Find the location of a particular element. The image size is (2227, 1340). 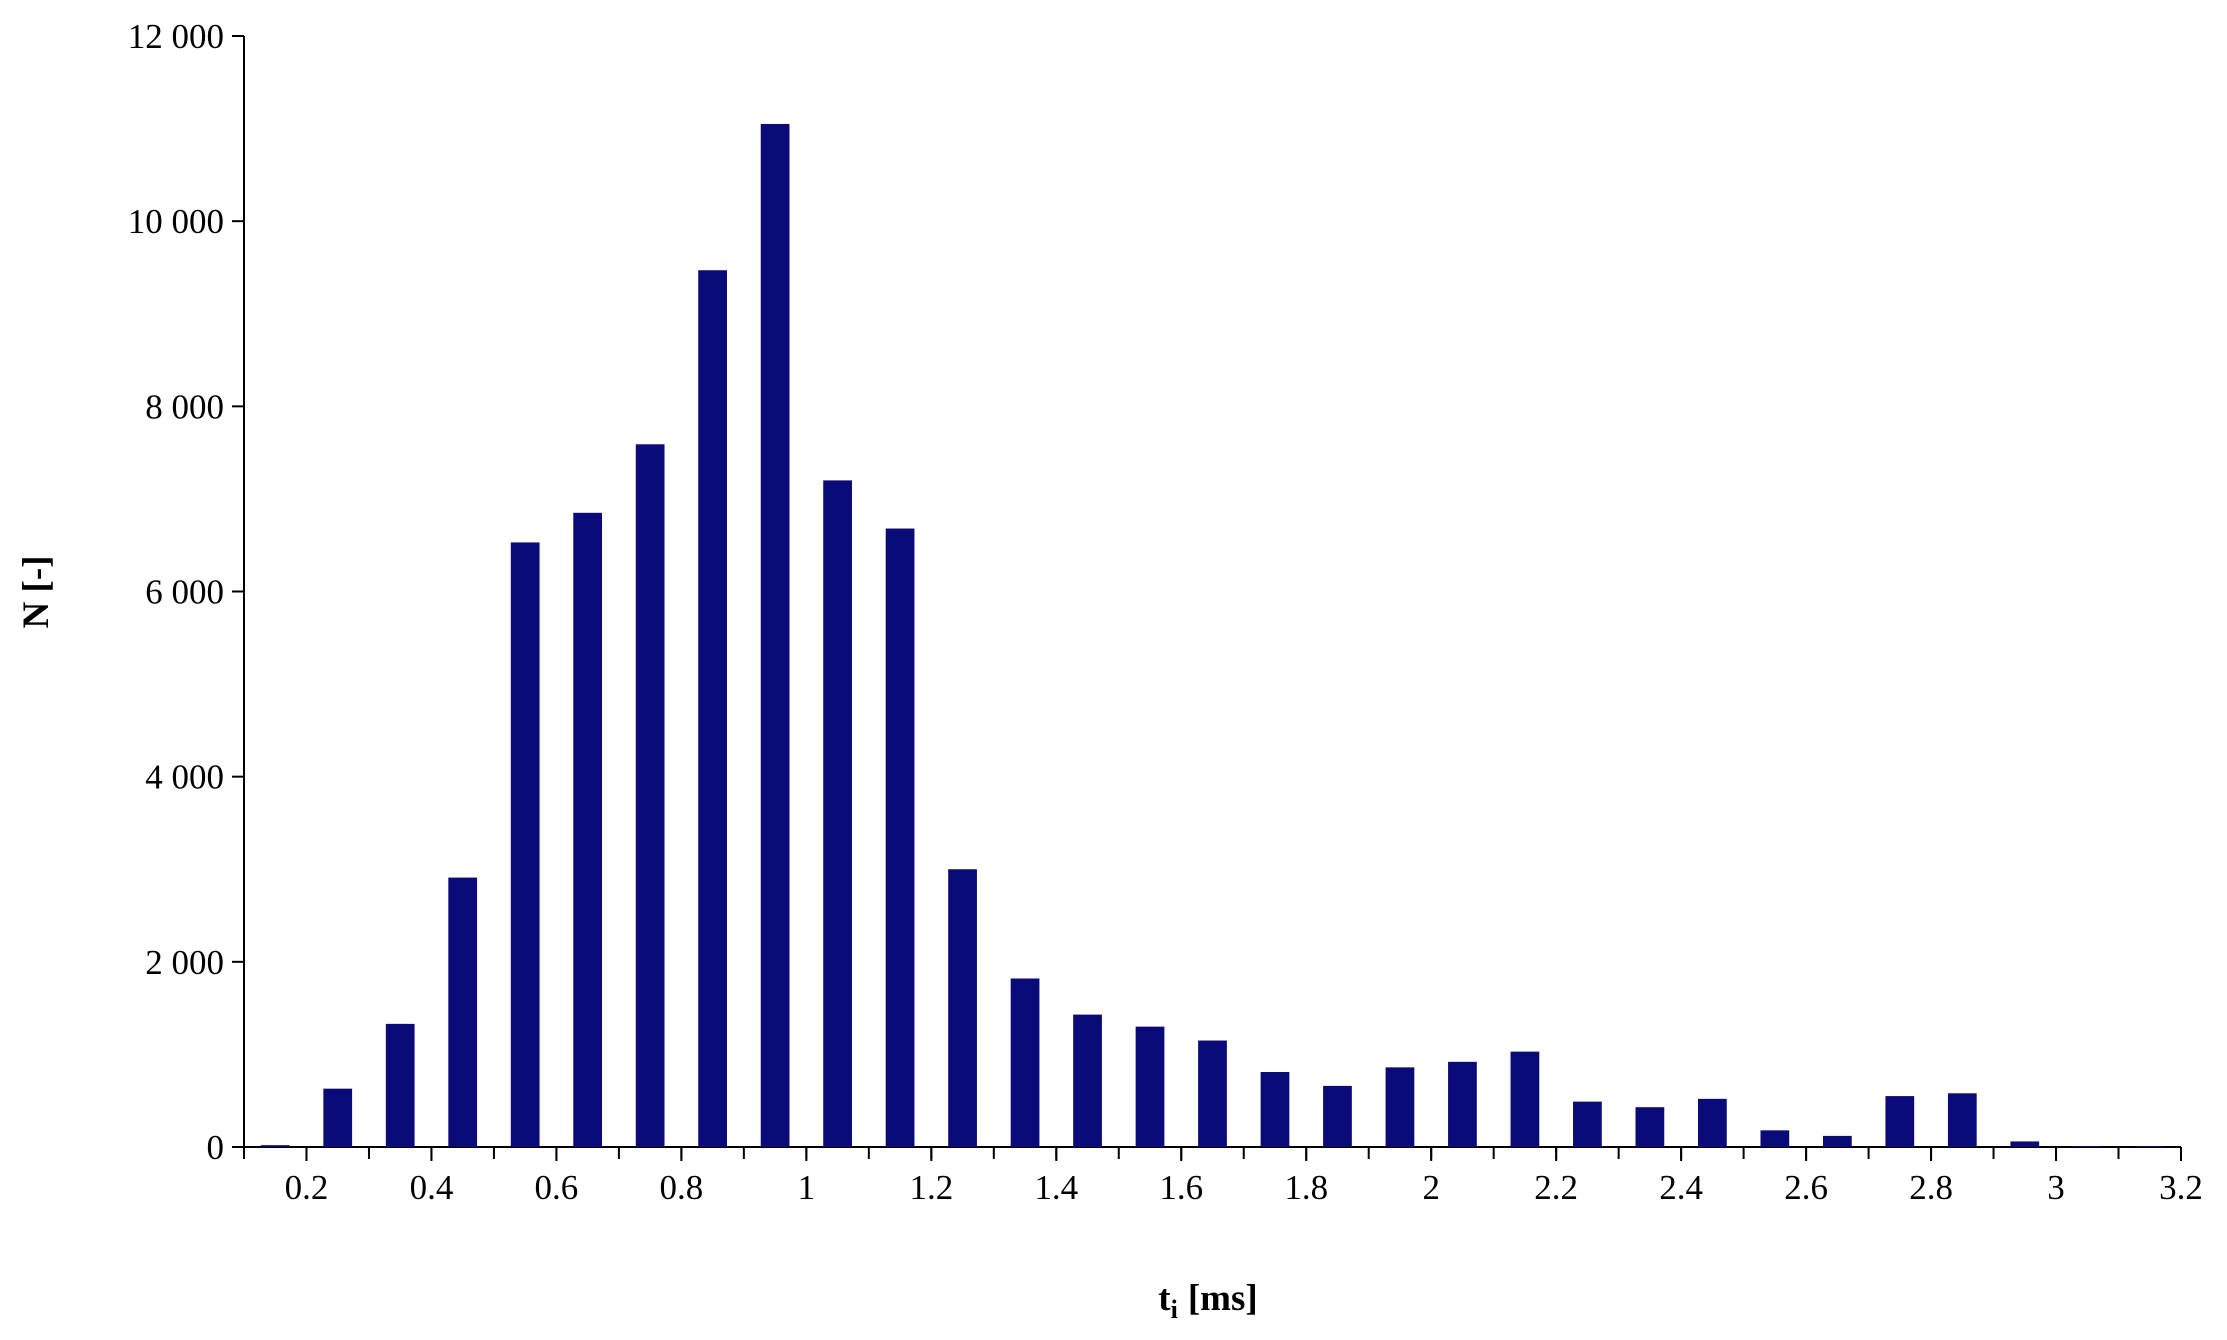

y-tick-label: 10 000 is located at coordinates (176, 221).